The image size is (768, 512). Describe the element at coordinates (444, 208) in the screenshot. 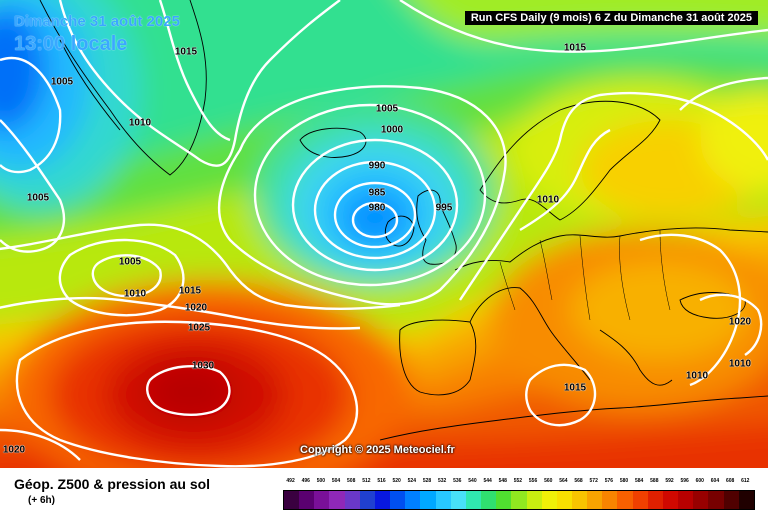

I see `isobar-label: 995` at that location.